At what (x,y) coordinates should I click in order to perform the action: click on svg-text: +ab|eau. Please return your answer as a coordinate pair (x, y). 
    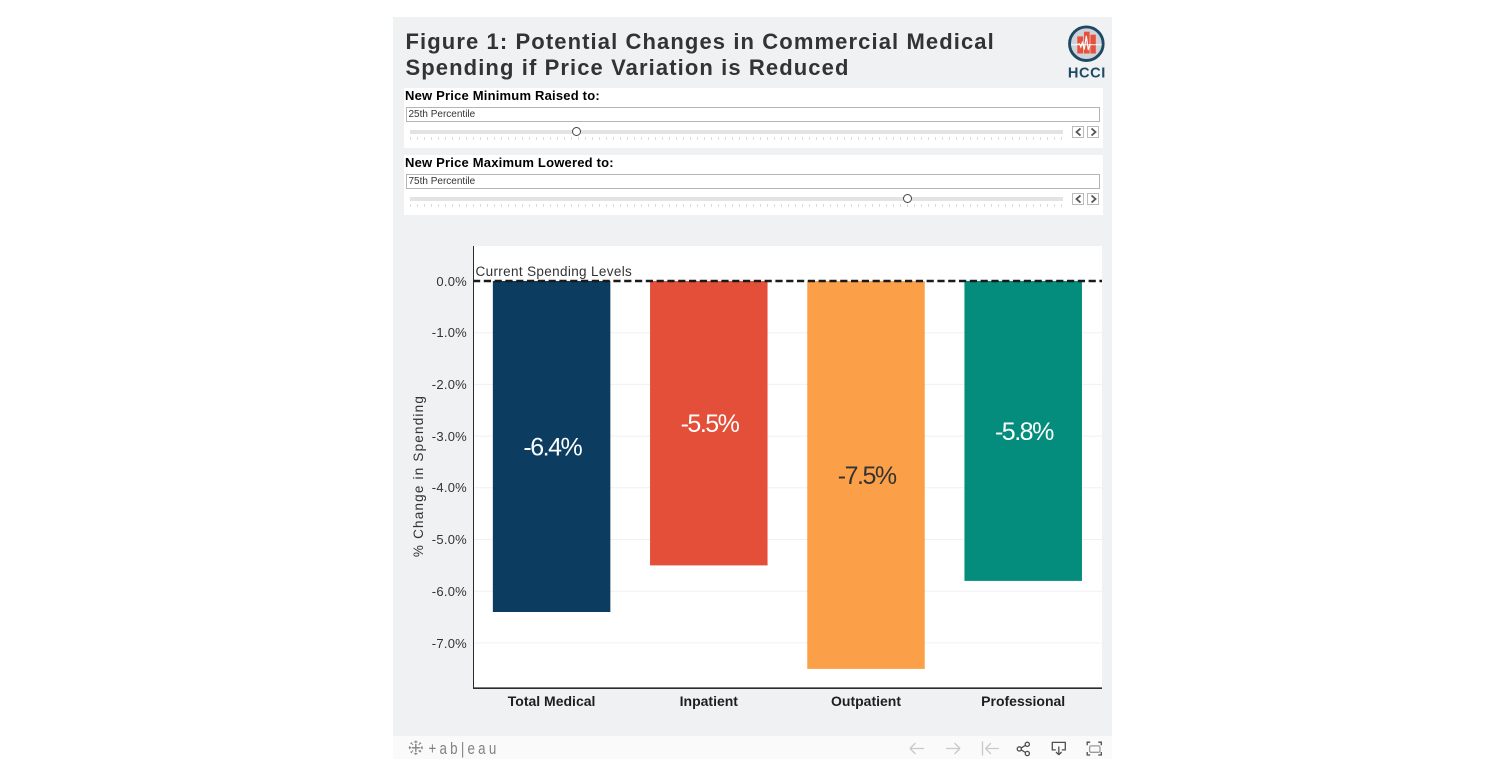
    Looking at the image, I should click on (464, 749).